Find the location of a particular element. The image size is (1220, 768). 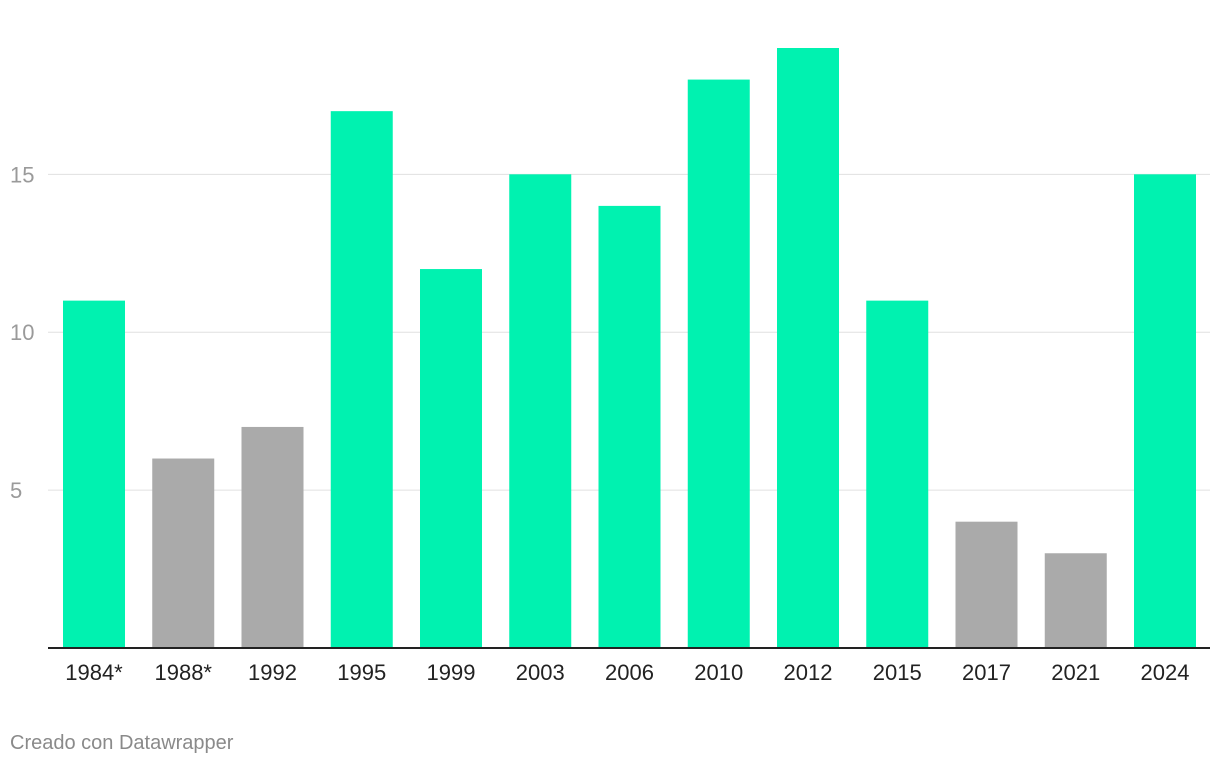

bar-1995 is located at coordinates (361, 379).